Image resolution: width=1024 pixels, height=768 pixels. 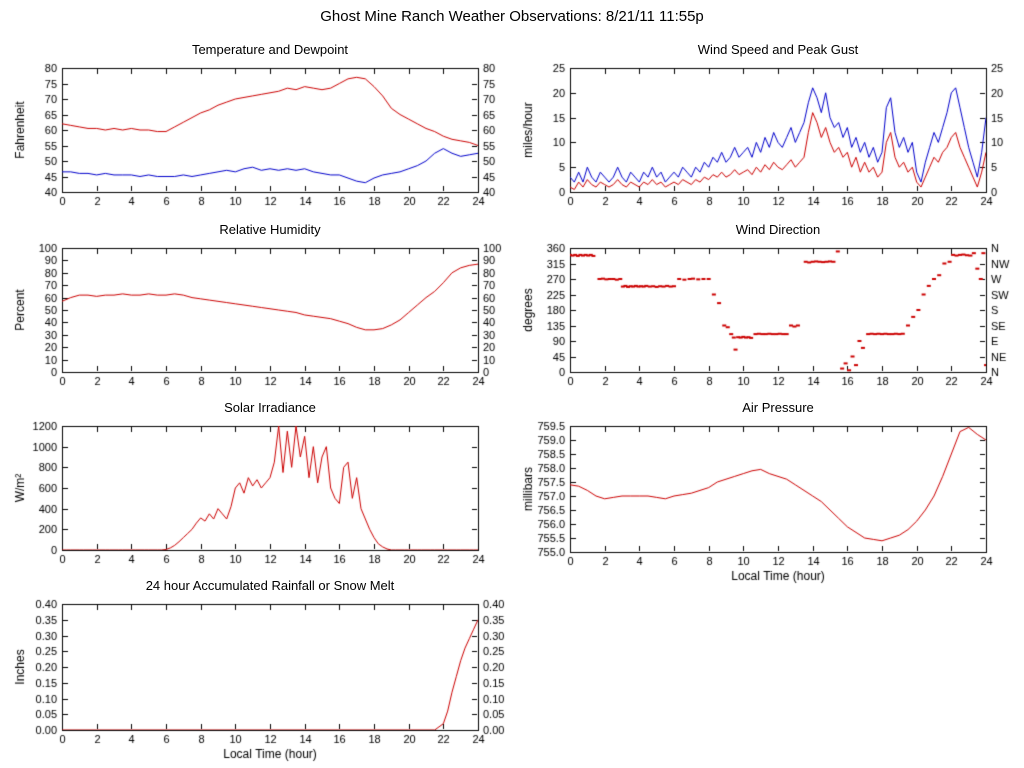 What do you see at coordinates (270, 407) in the screenshot?
I see `chart-title-solar-irradiance: Solar Irradiance` at bounding box center [270, 407].